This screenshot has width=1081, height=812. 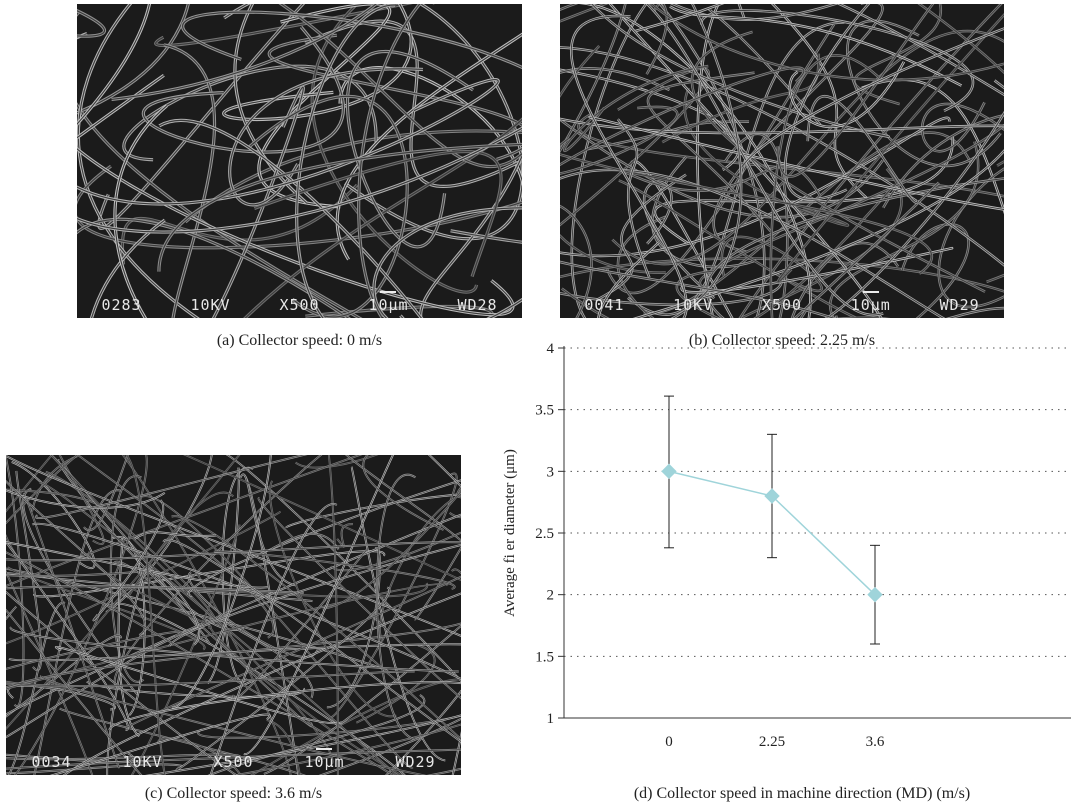 I want to click on caption-a: (a) Collector speed: 0 m/s, so click(x=299, y=340).